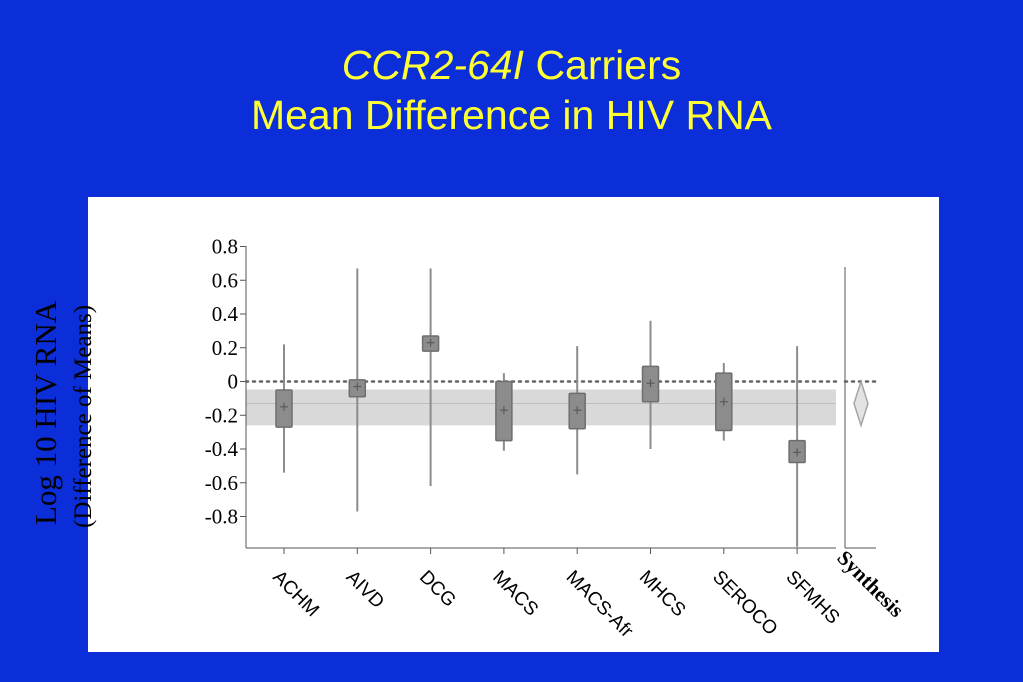 The image size is (1023, 682). Describe the element at coordinates (225, 348) in the screenshot. I see `y-tick-label: 0.2` at that location.